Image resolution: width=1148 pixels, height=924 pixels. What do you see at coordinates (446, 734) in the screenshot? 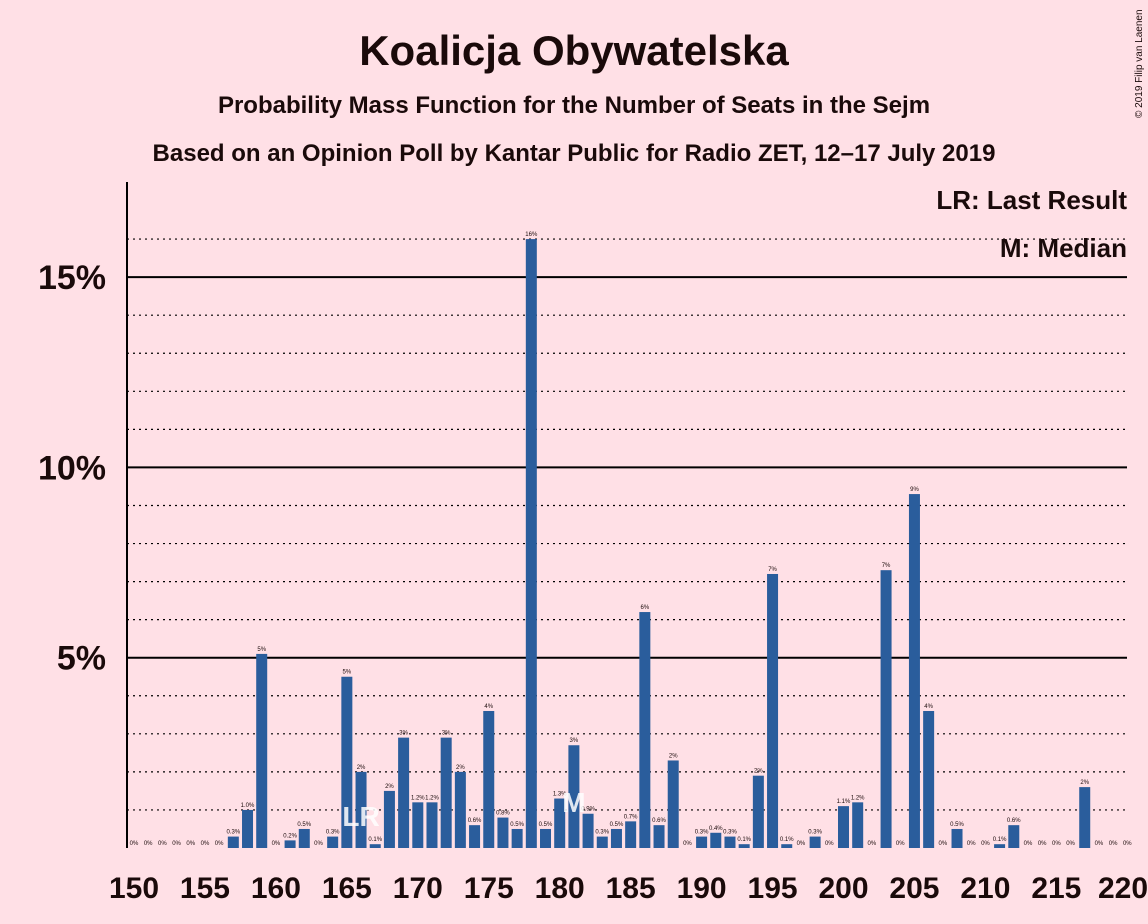
I see `data-label-seat-172: 3%` at bounding box center [446, 734].